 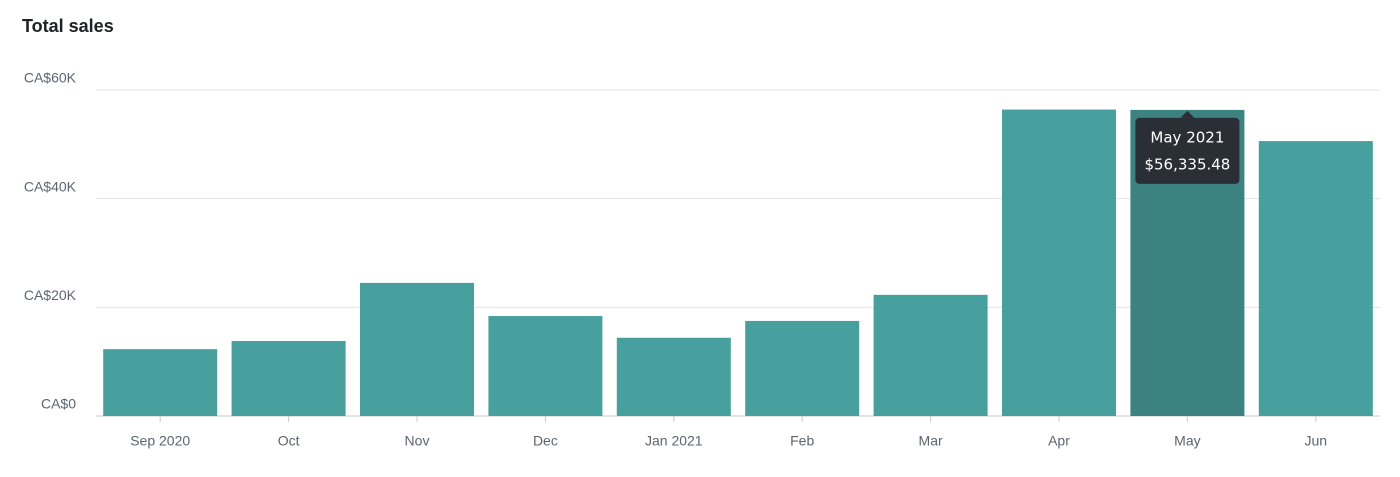 What do you see at coordinates (50, 186) in the screenshot?
I see `y-tick-label: CA$40K` at bounding box center [50, 186].